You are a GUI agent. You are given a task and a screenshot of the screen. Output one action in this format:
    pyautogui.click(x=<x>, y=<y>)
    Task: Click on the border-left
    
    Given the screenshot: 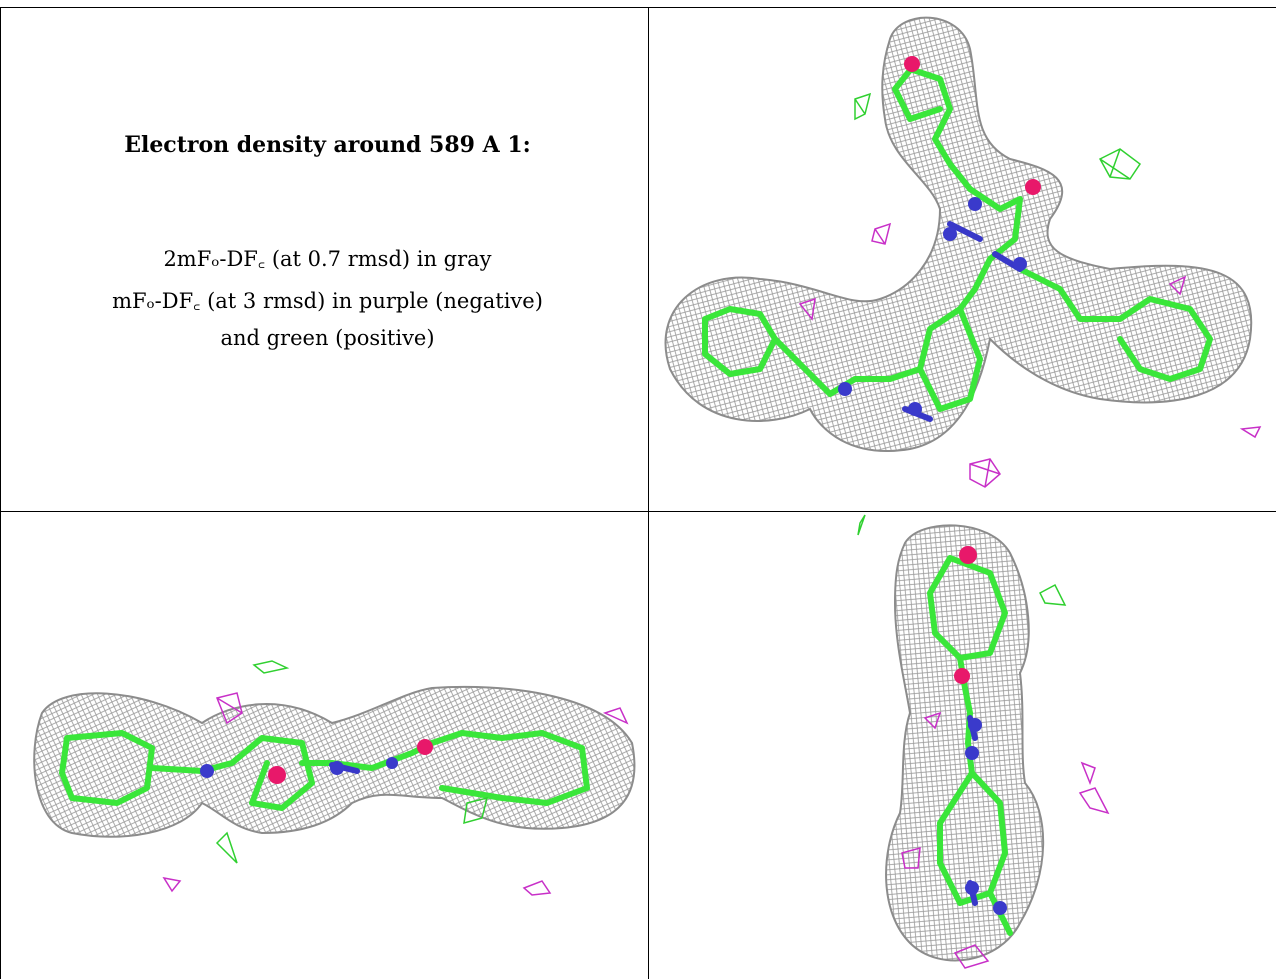 What is the action you would take?
    pyautogui.click(x=0, y=493)
    